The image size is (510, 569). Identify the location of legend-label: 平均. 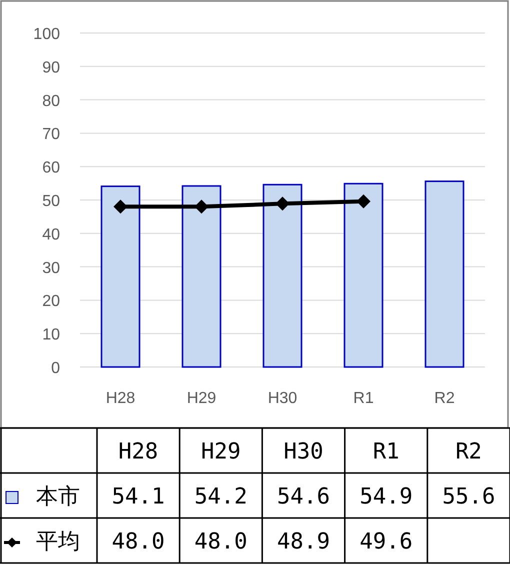
(58, 542).